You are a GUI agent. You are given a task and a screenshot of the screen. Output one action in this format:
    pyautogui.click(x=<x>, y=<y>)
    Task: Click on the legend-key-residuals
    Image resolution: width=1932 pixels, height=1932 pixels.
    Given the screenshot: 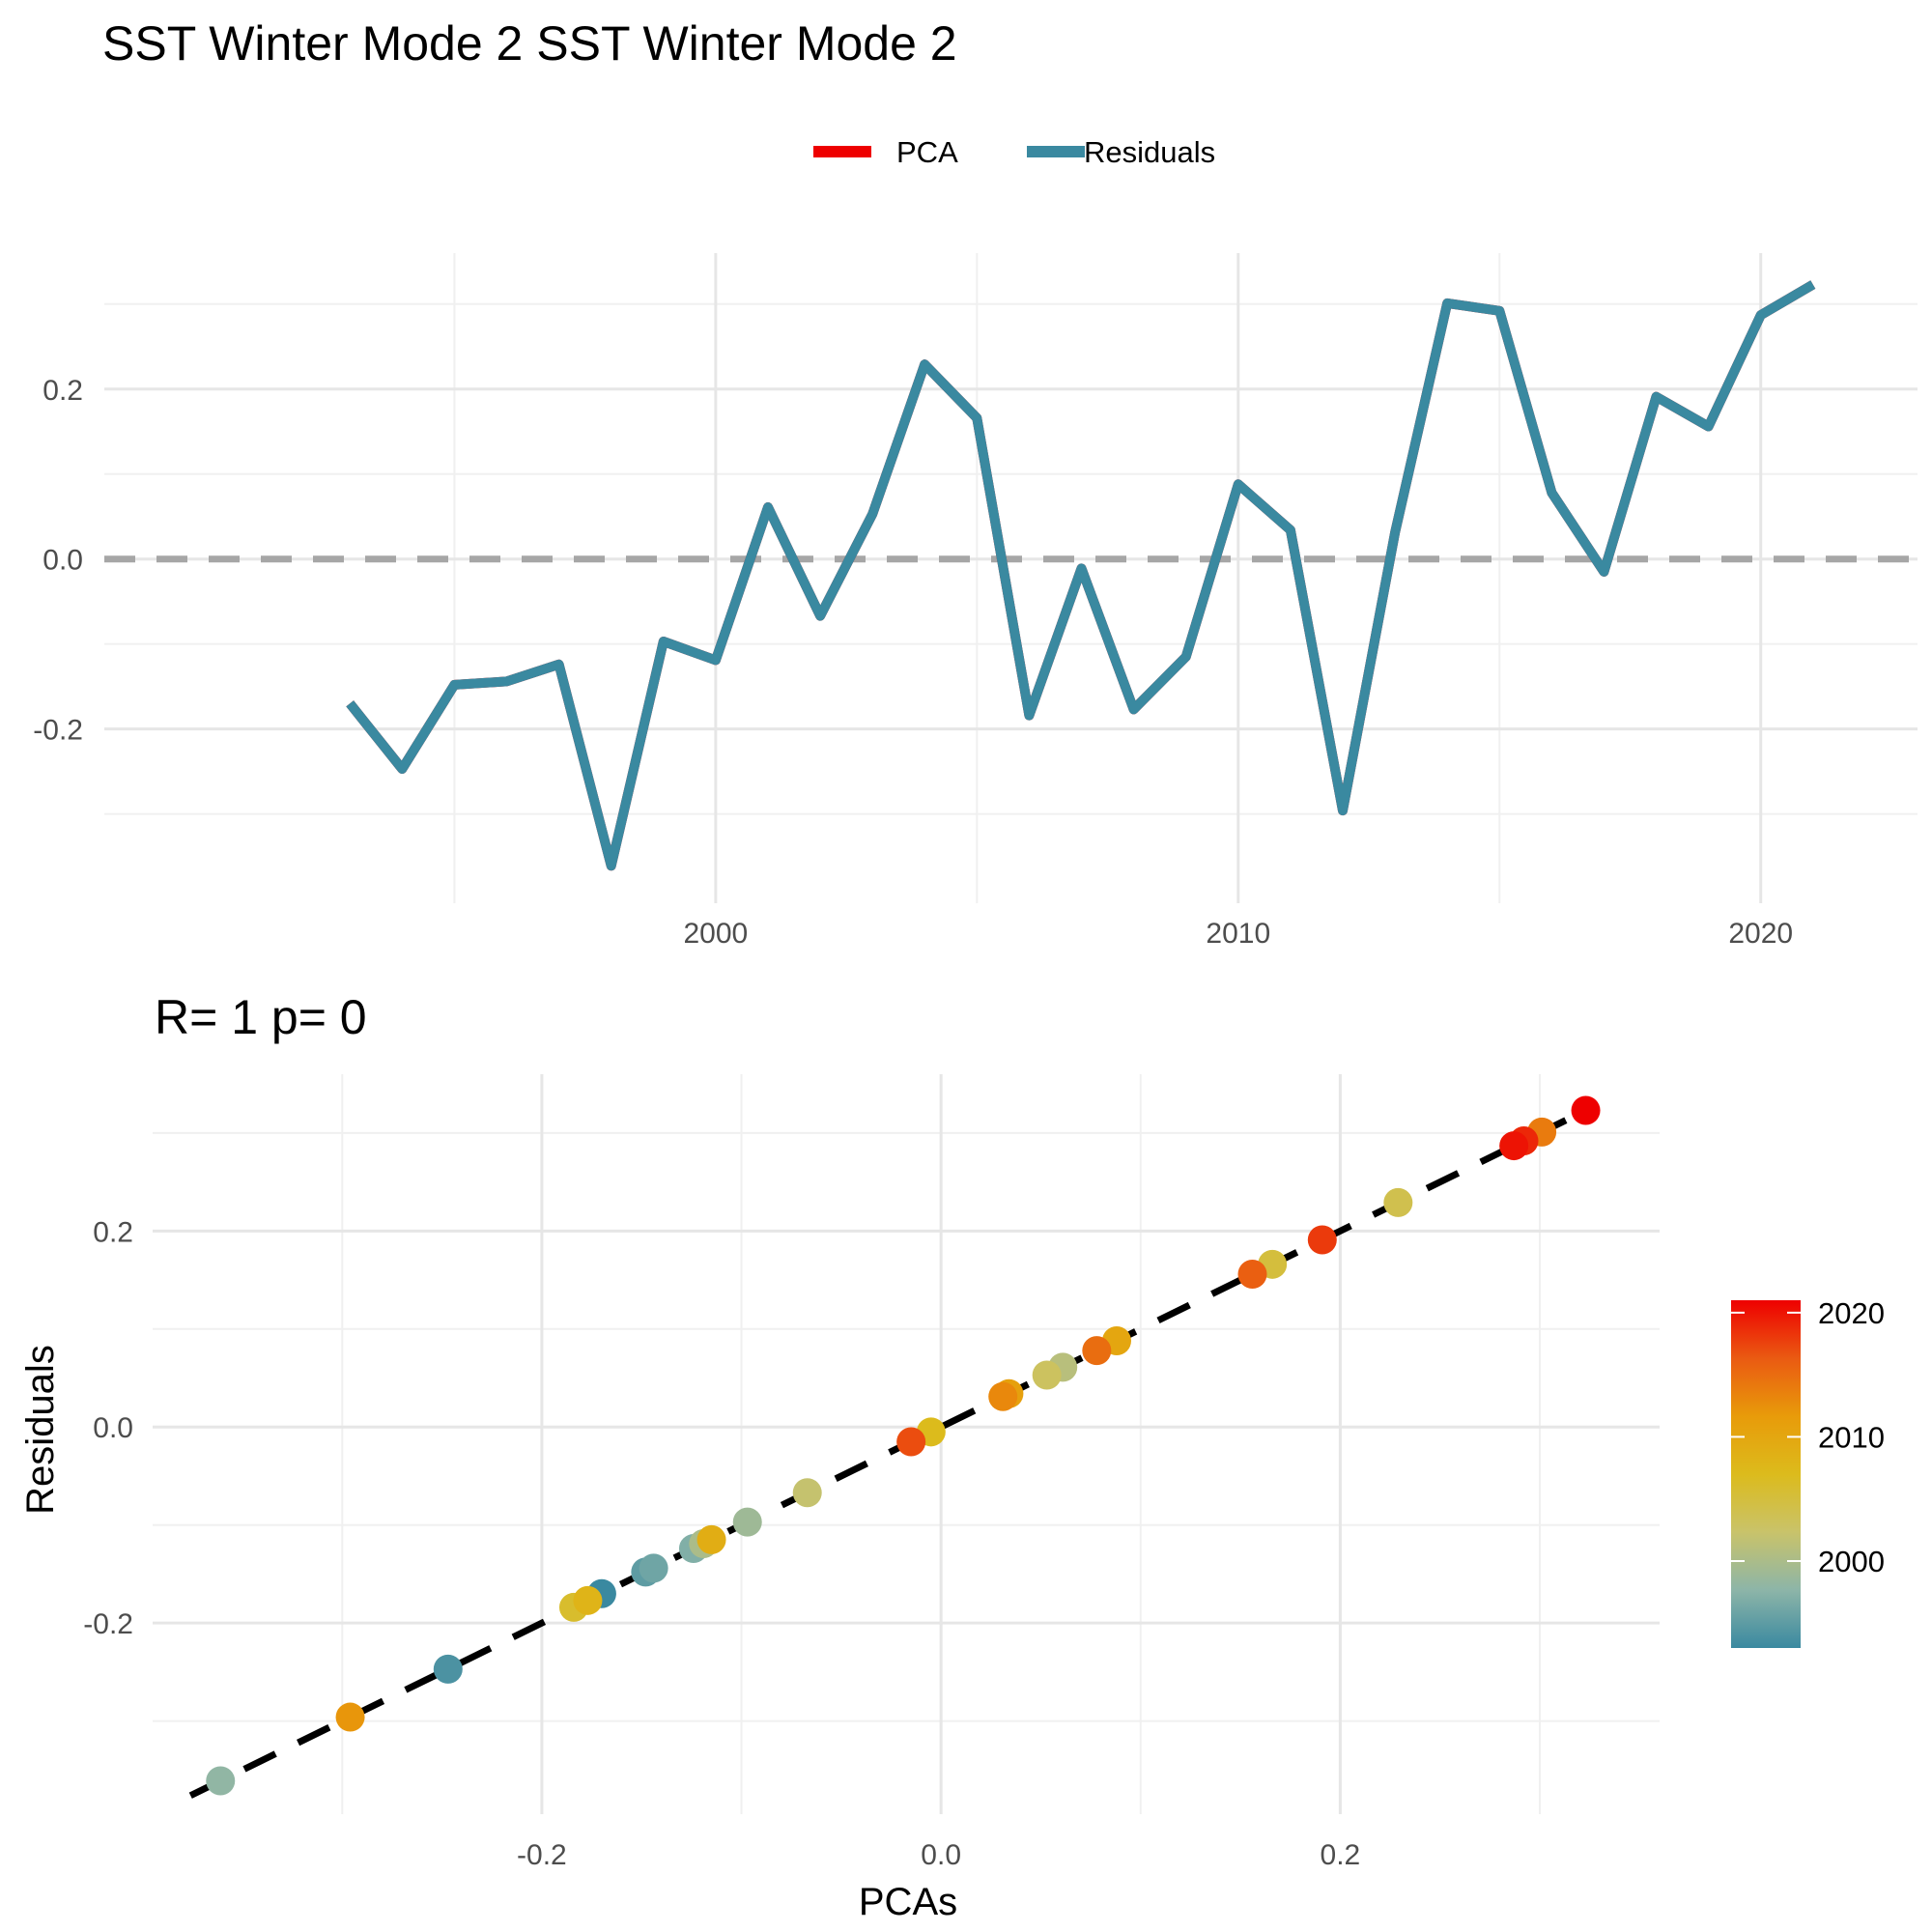 What is the action you would take?
    pyautogui.click(x=1056, y=151)
    